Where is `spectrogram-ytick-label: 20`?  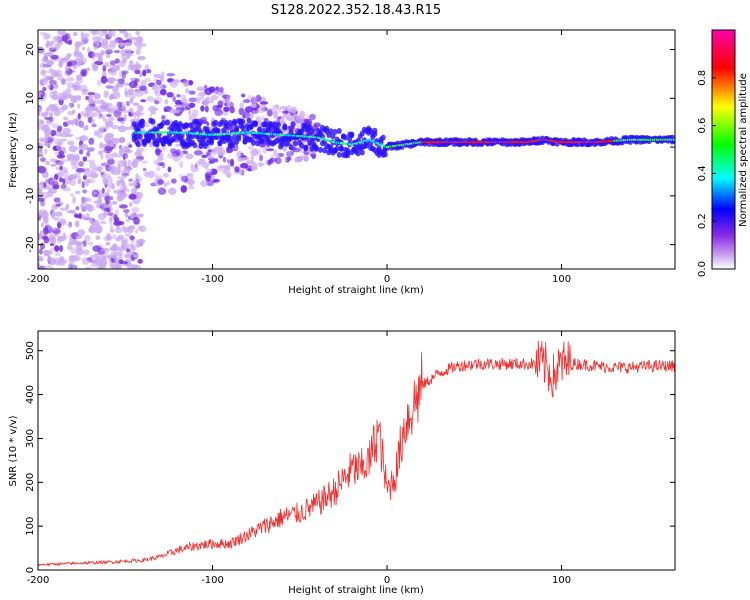 spectrogram-ytick-label: 20 is located at coordinates (30, 49).